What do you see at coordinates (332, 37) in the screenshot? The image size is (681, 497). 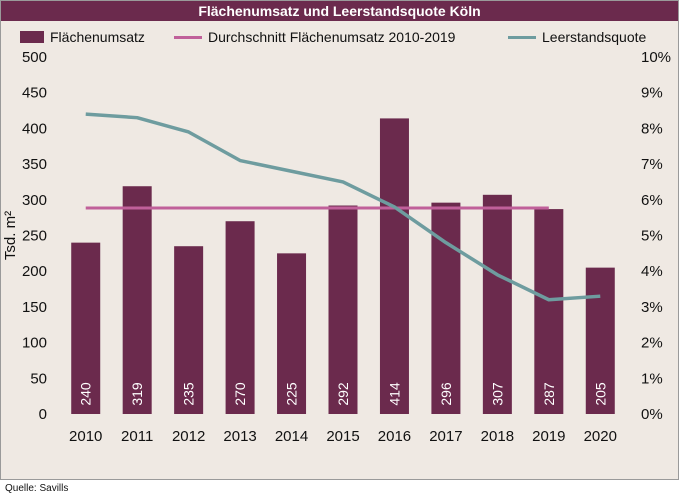 I see `legend-label-durchschnitt: Durchschnitt Flächenumsatz 2010-2019` at bounding box center [332, 37].